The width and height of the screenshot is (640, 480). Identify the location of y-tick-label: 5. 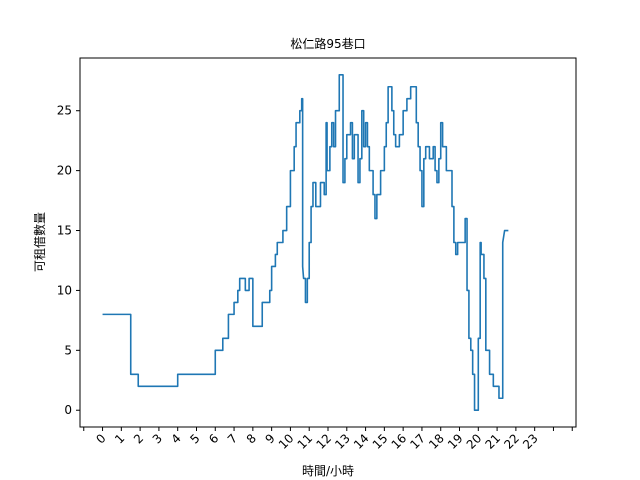
(68, 350).